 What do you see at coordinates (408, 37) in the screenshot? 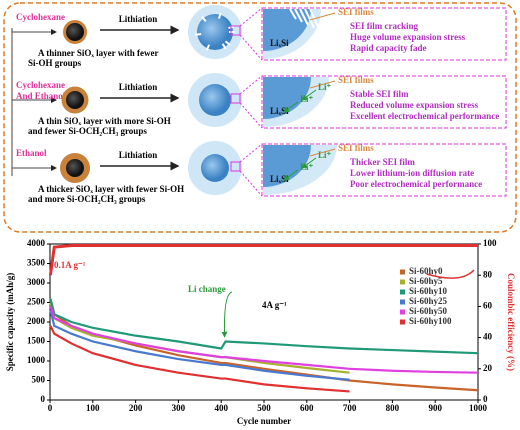
I see `note: Huge volume expansion stress` at bounding box center [408, 37].